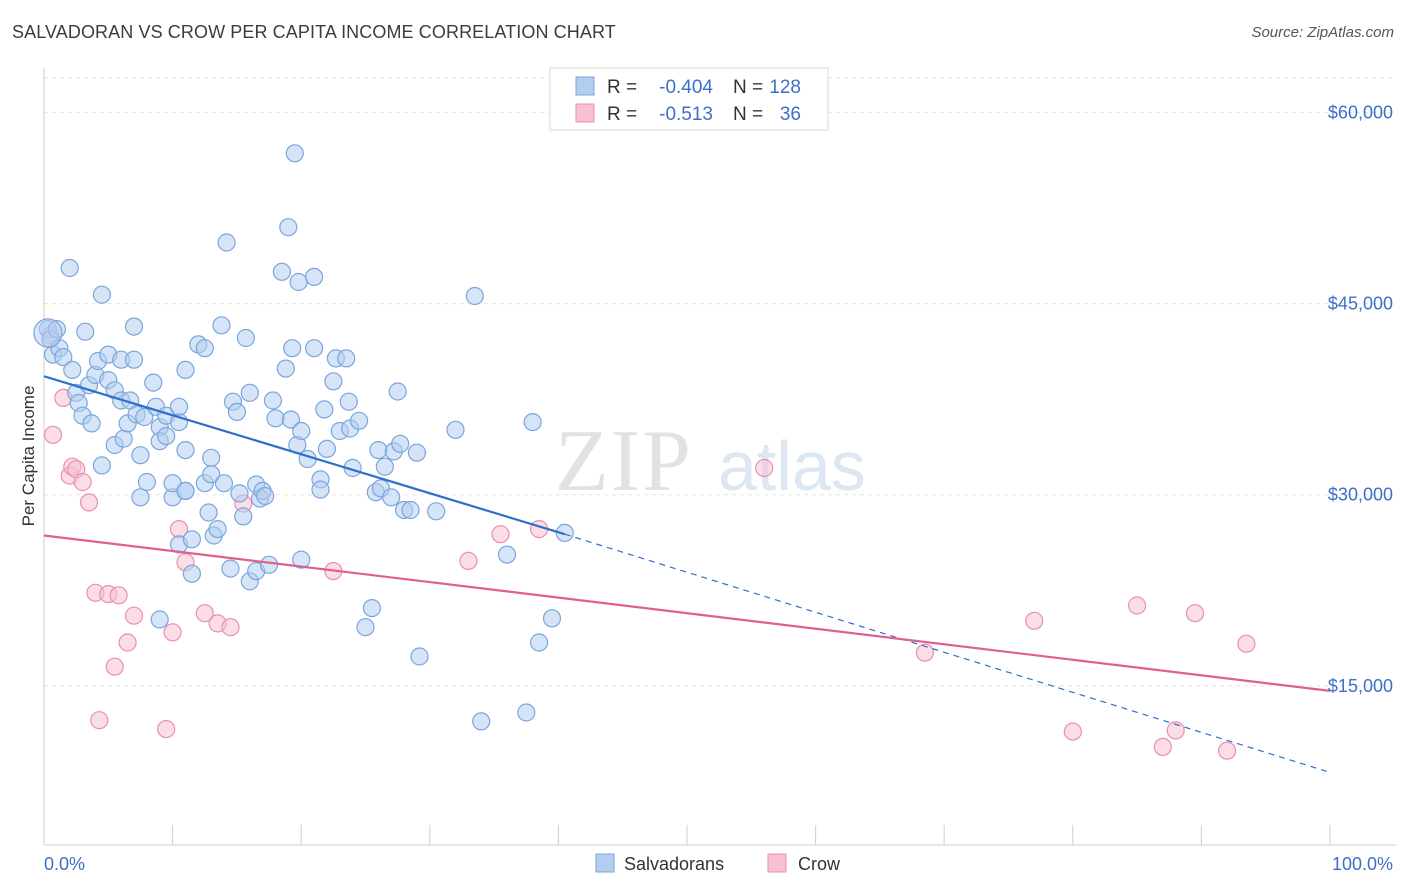 The width and height of the screenshot is (1406, 892). I want to click on bottom-legend-label-crow: Crow, so click(819, 864).